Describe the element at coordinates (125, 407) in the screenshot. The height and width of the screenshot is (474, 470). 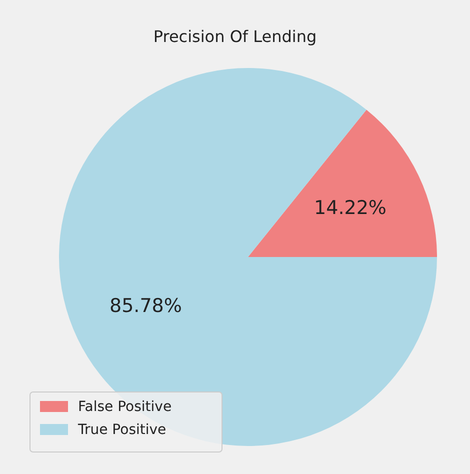
I see `legend-label: False Positive` at that location.